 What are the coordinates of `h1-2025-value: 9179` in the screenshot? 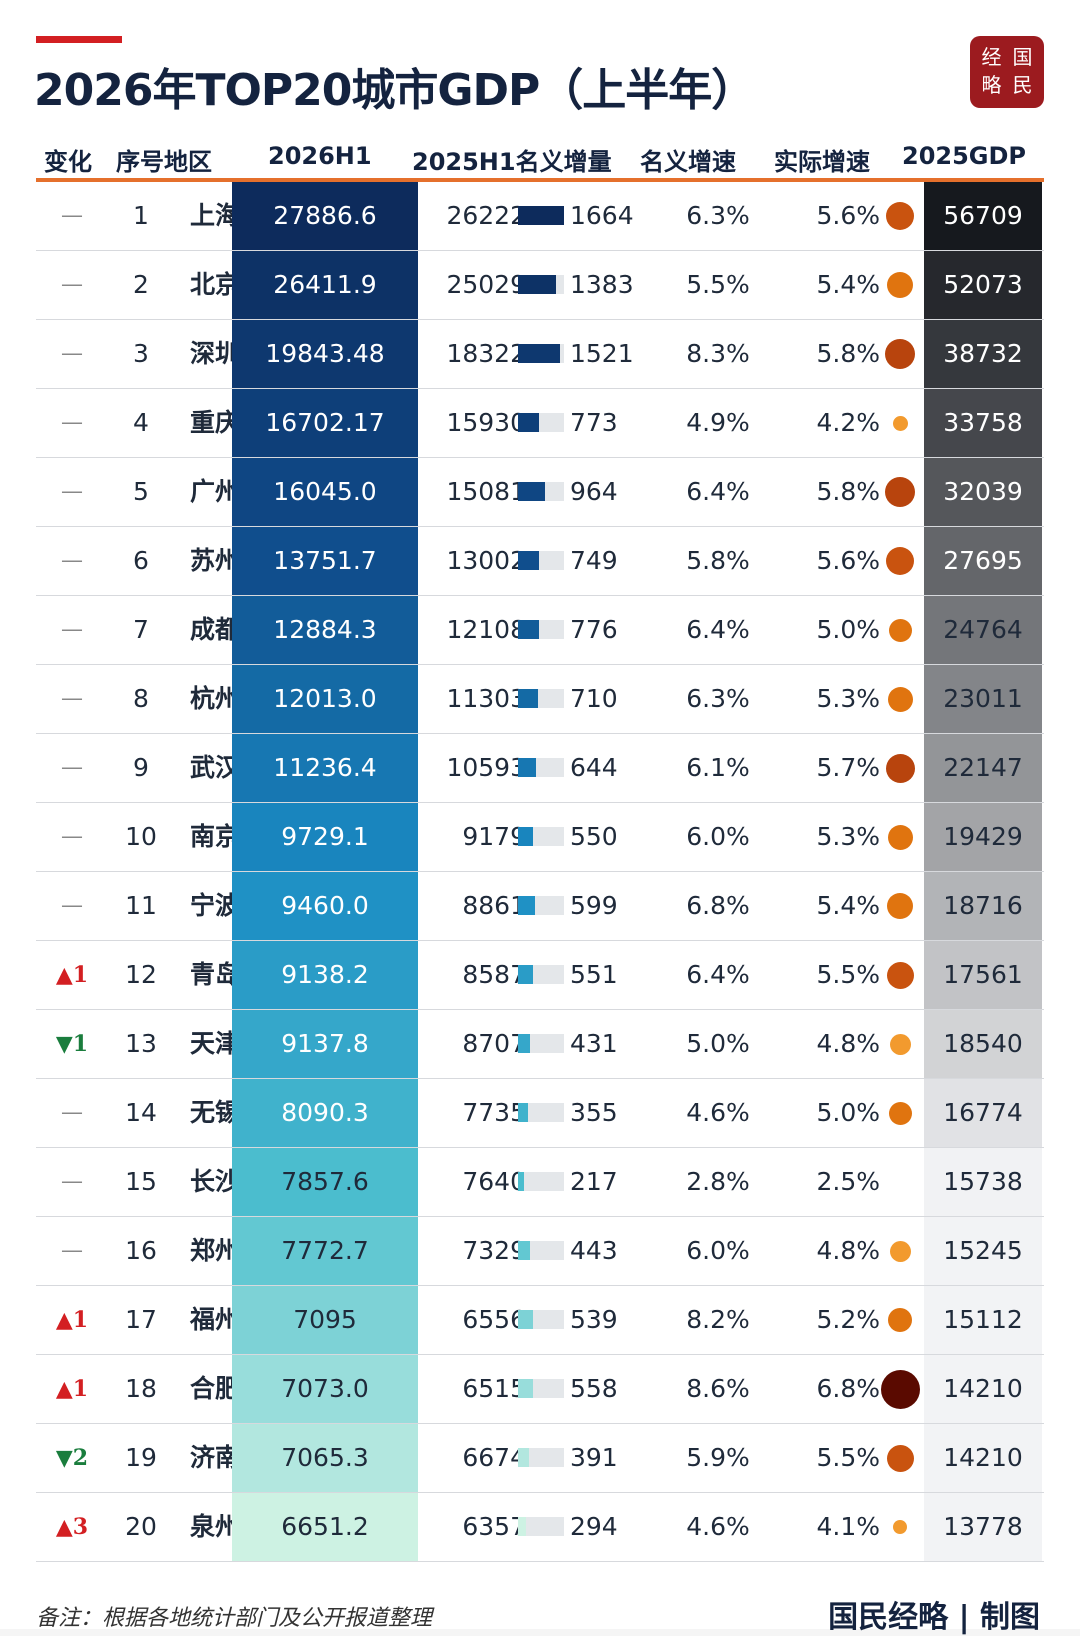 It's located at (494, 836).